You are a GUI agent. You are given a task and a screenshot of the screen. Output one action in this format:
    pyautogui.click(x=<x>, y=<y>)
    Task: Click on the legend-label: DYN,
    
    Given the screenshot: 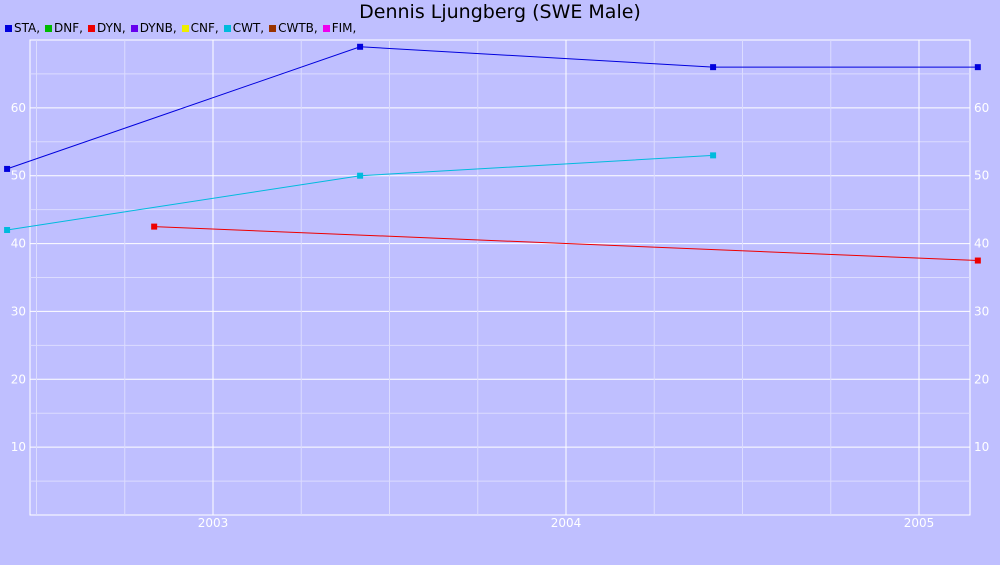 What is the action you would take?
    pyautogui.click(x=111, y=28)
    